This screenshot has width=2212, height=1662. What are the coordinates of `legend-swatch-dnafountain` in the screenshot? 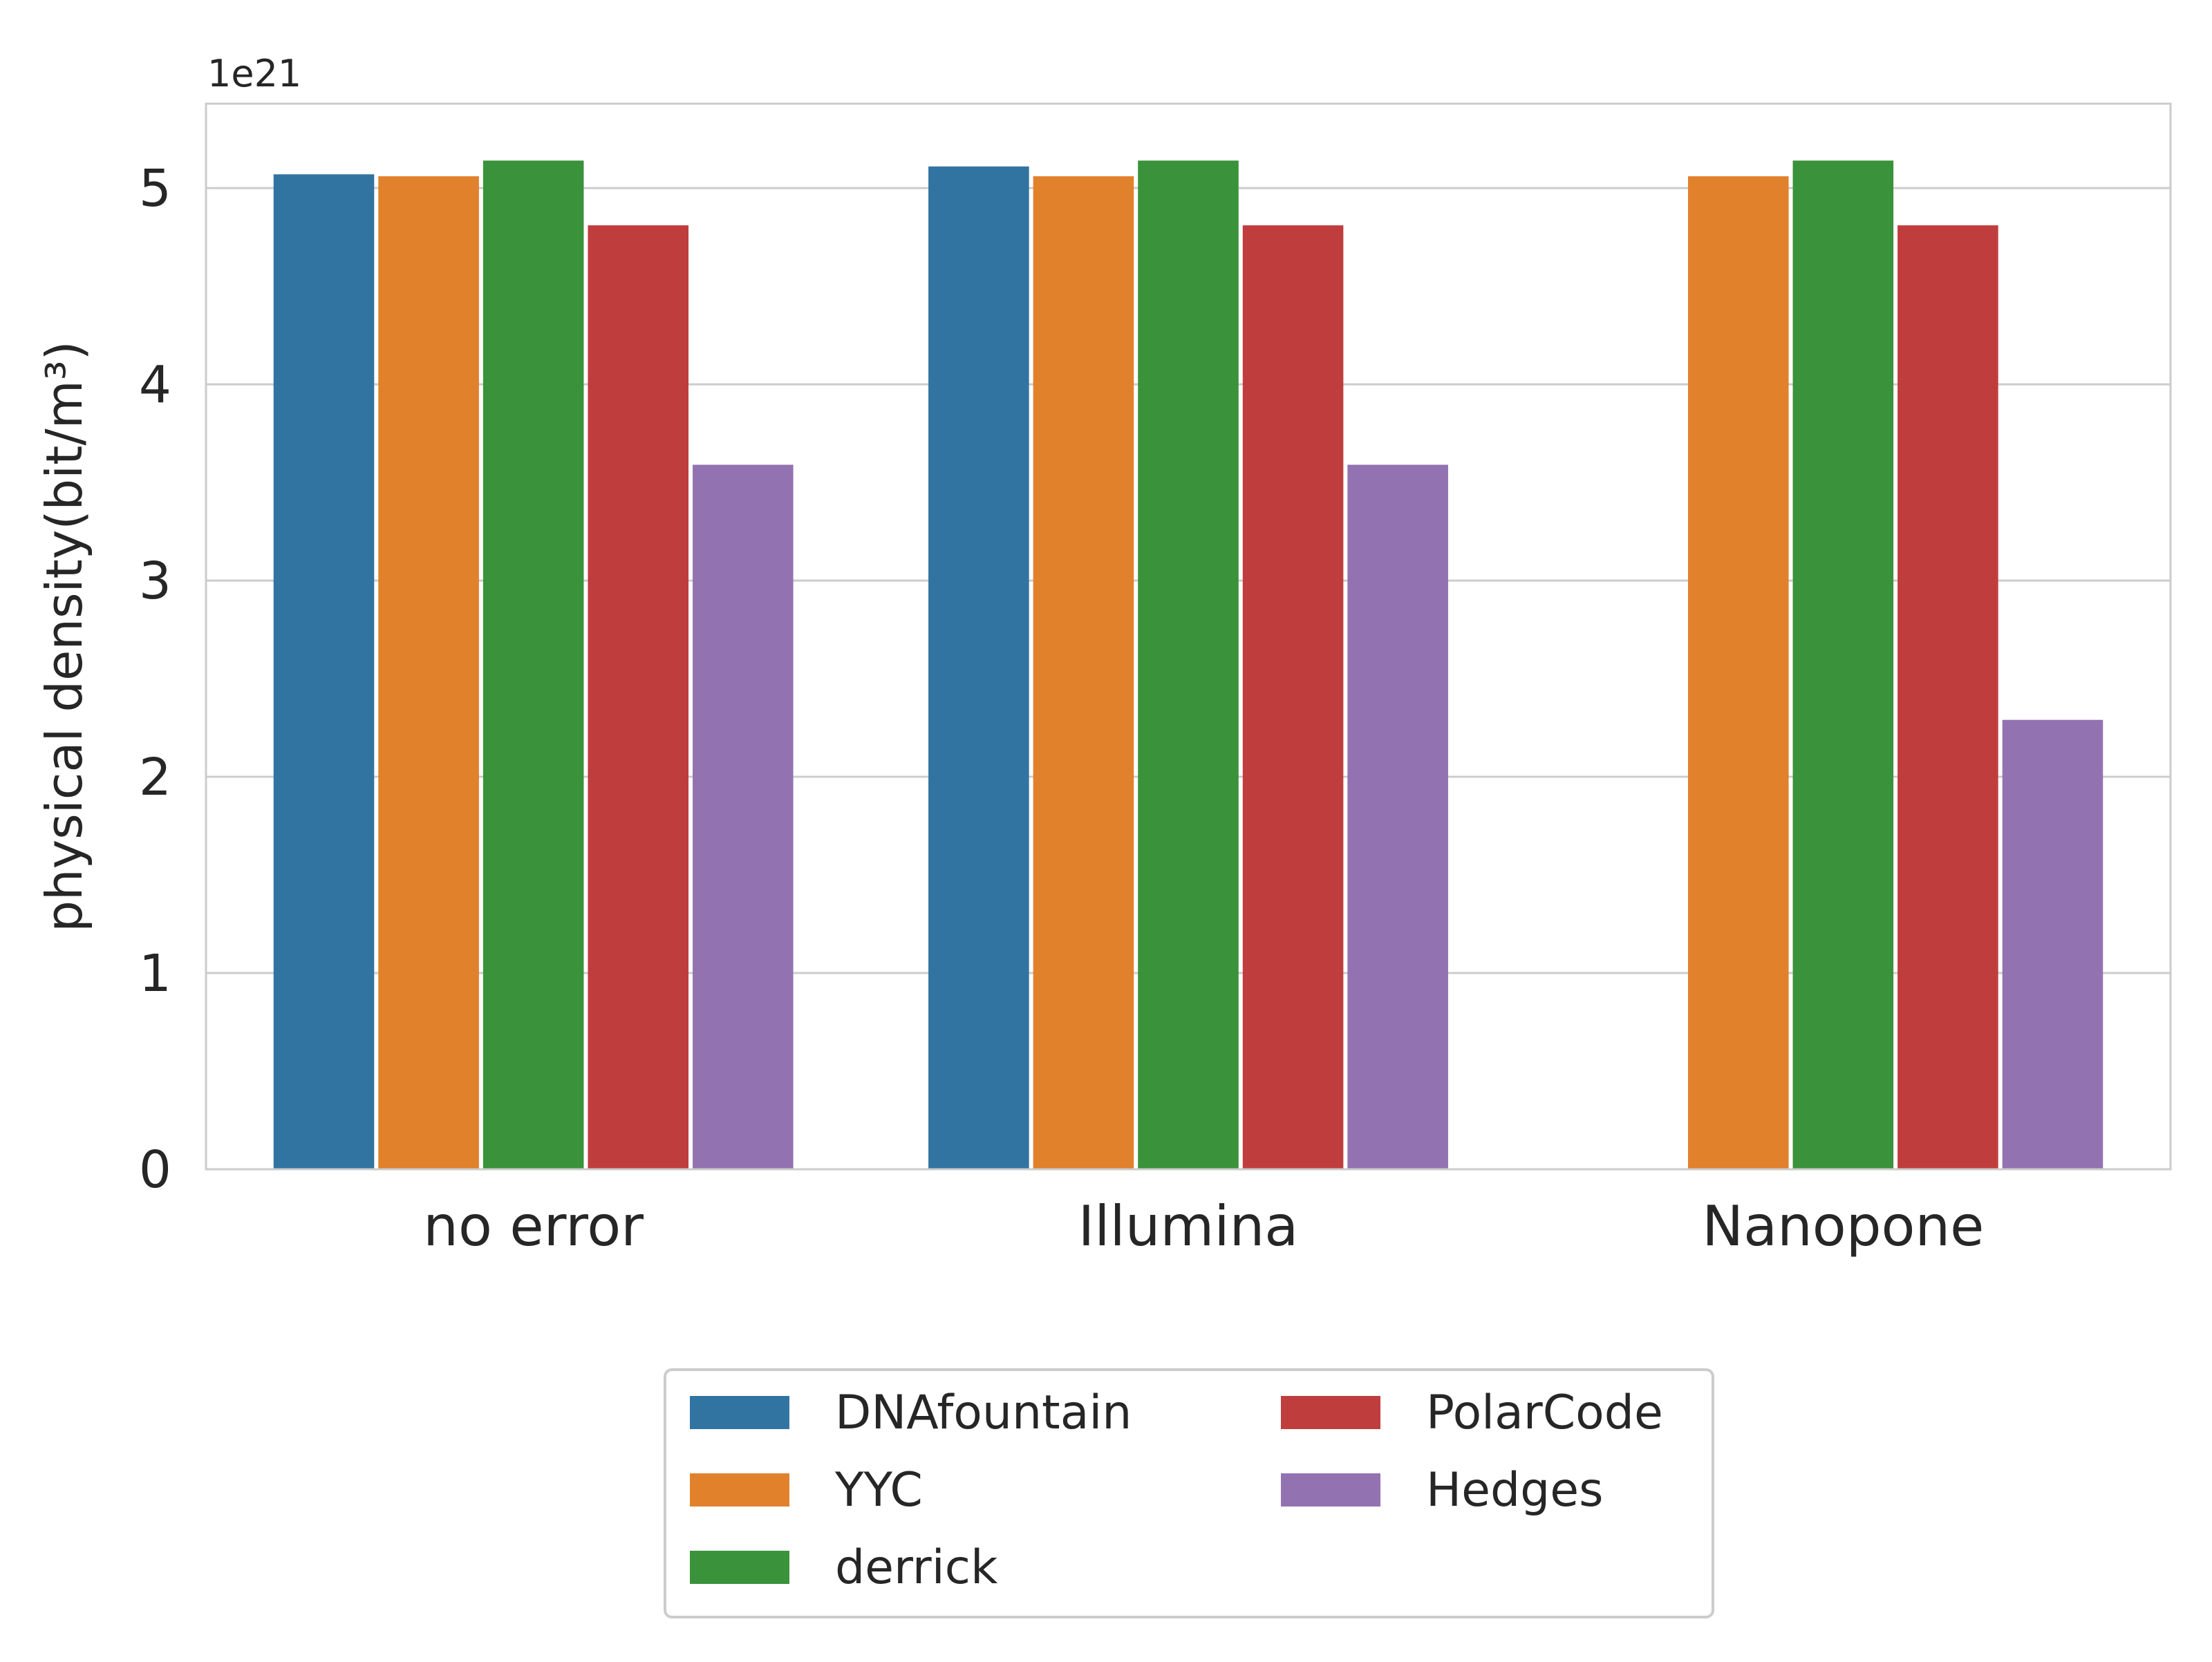 It's located at (739, 1413).